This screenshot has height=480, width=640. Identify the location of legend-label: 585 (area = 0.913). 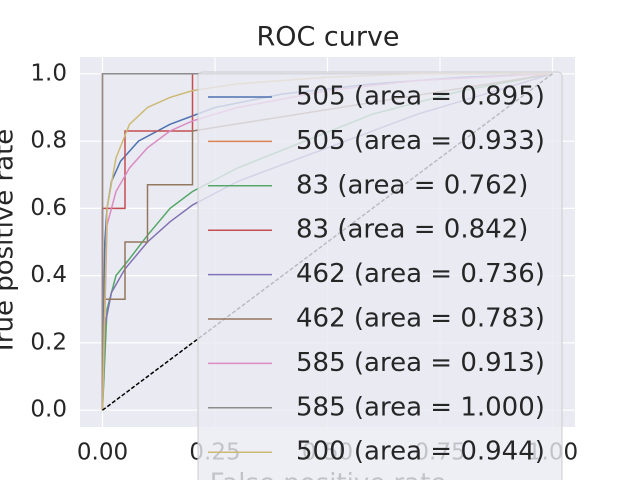
(420, 363).